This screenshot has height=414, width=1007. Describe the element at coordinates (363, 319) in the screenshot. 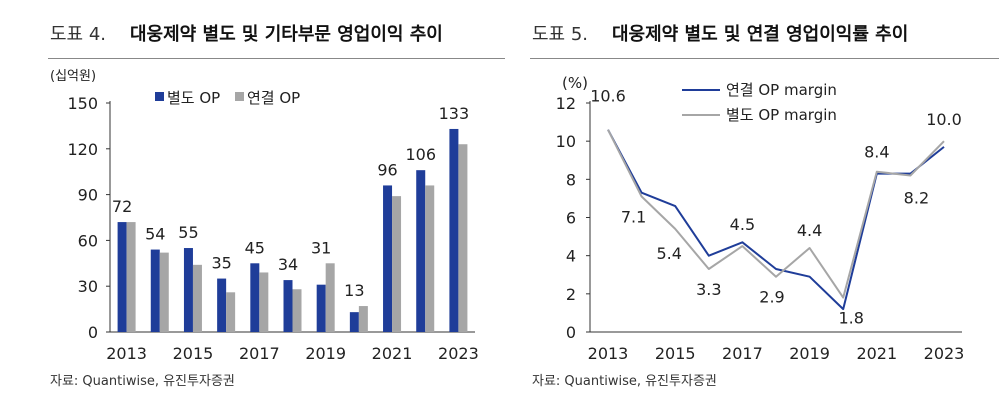

I see `bar-consolidated-2020` at that location.